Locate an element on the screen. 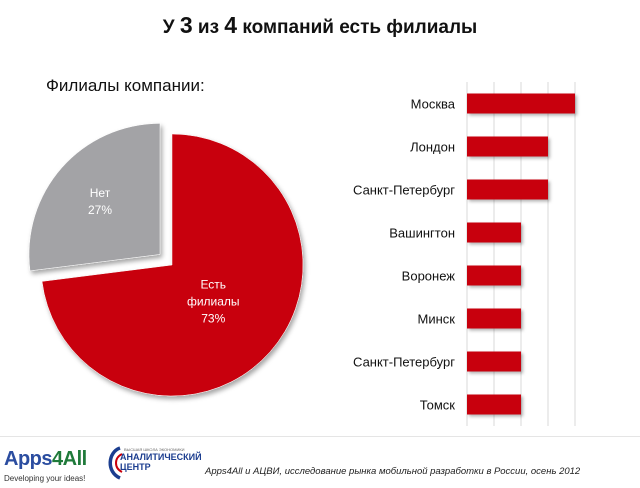 The width and height of the screenshot is (640, 488). pie-slice-label-yes-0: Есть is located at coordinates (213, 284).